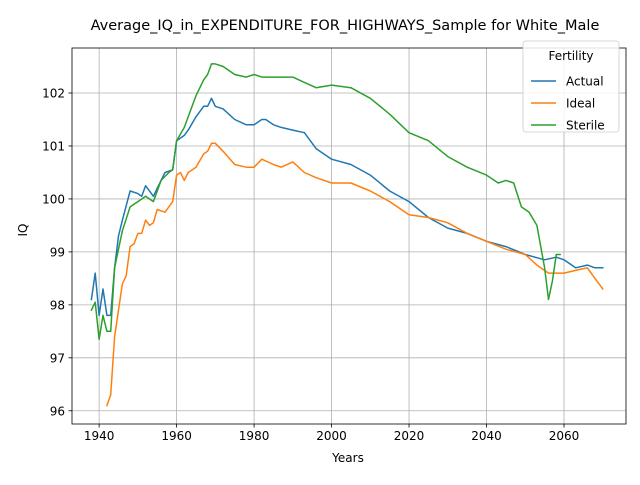 The image size is (640, 485). What do you see at coordinates (585, 82) in the screenshot?
I see `legend-label-actual: Actual` at bounding box center [585, 82].